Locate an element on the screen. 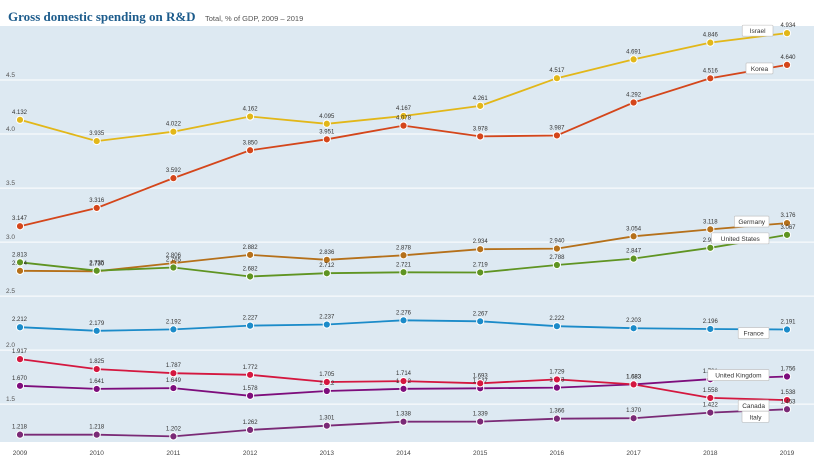 The image size is (814, 458). data-label: 1.366 is located at coordinates (557, 412).